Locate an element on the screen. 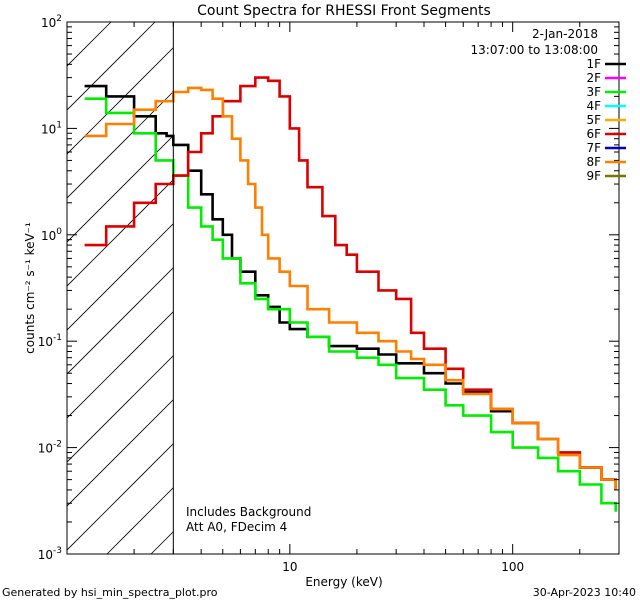 The image size is (640, 600). x-tick-label: 100 is located at coordinates (512, 567).